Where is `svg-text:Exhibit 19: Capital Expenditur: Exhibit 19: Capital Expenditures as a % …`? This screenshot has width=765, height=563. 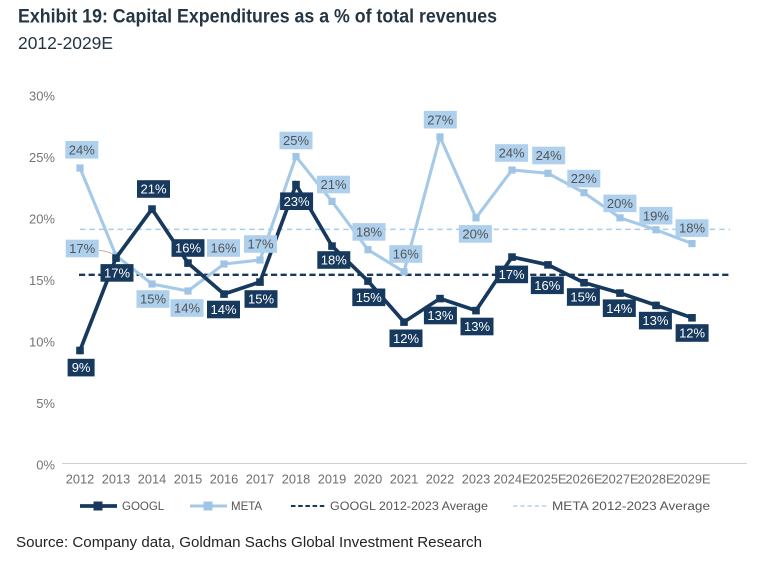 svg-text:Exhibit 19: Capital Expenditur: Exhibit 19: Capital Expenditures as a % … is located at coordinates (257, 17).